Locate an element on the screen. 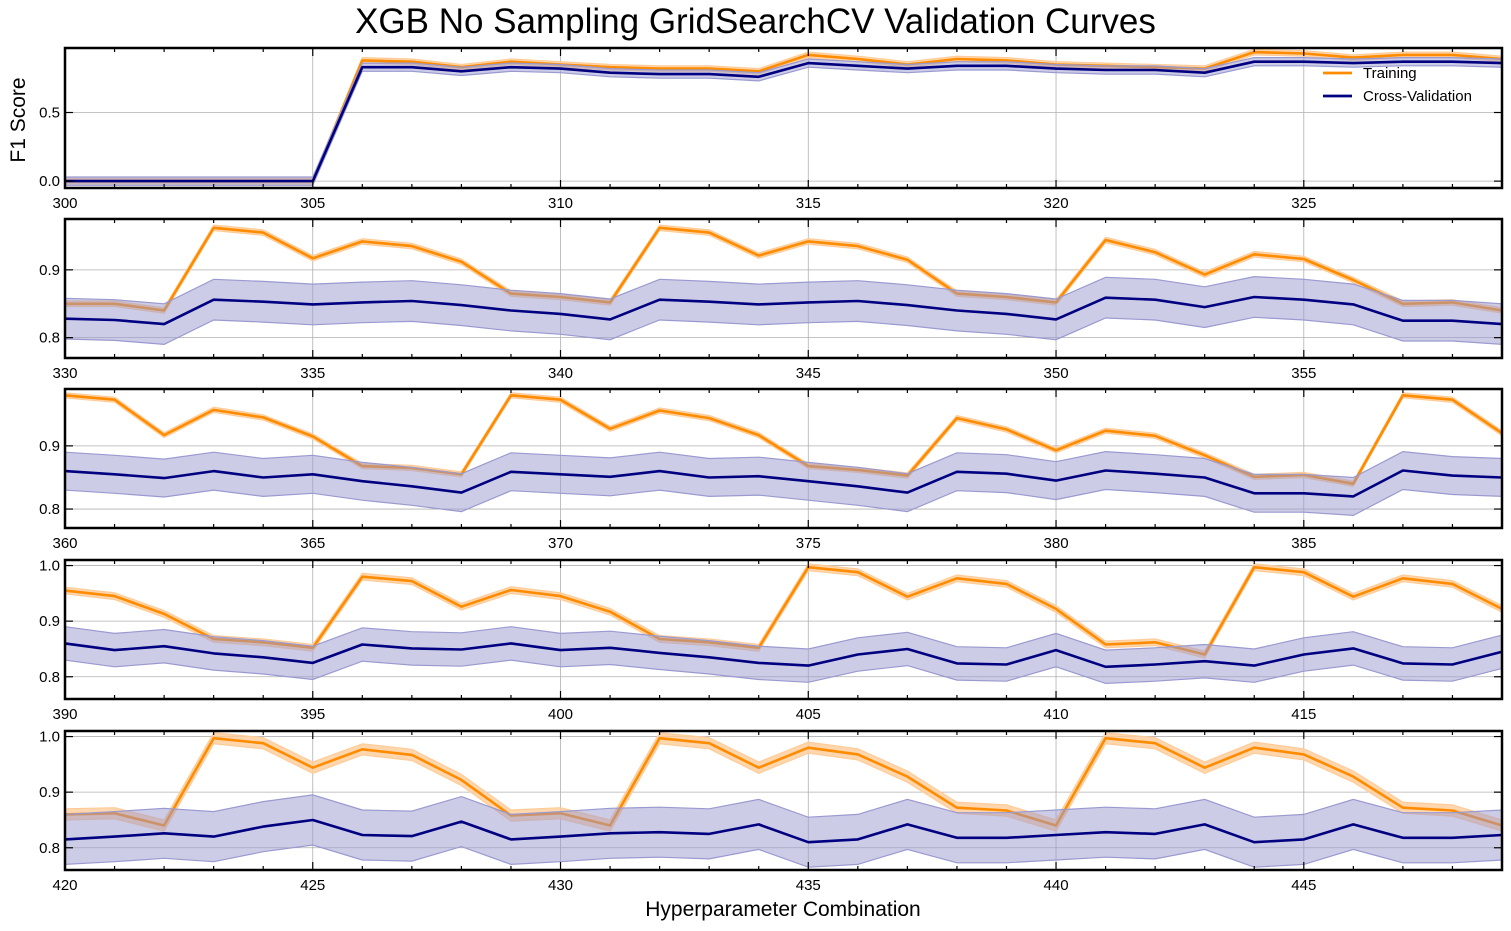 The image size is (1511, 931). x-tick-label: 380 is located at coordinates (1056, 543).